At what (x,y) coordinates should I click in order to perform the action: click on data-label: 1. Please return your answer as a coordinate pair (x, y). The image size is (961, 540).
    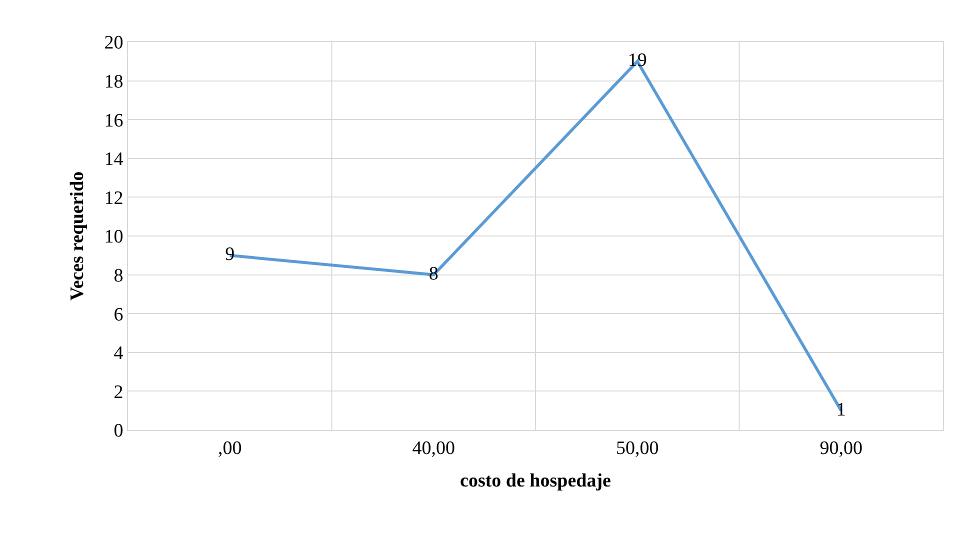
    Looking at the image, I should click on (841, 409).